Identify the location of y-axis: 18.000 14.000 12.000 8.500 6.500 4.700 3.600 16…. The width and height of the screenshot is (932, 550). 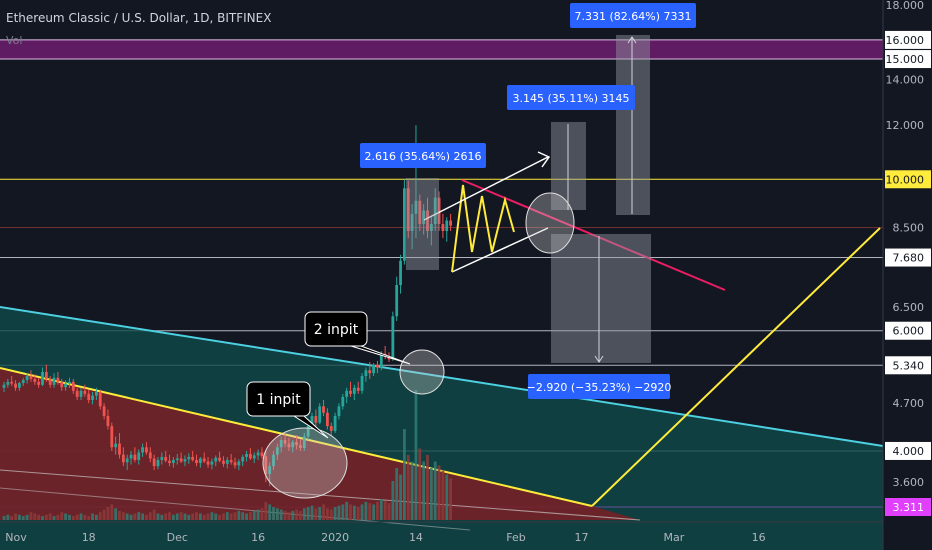
(907, 275).